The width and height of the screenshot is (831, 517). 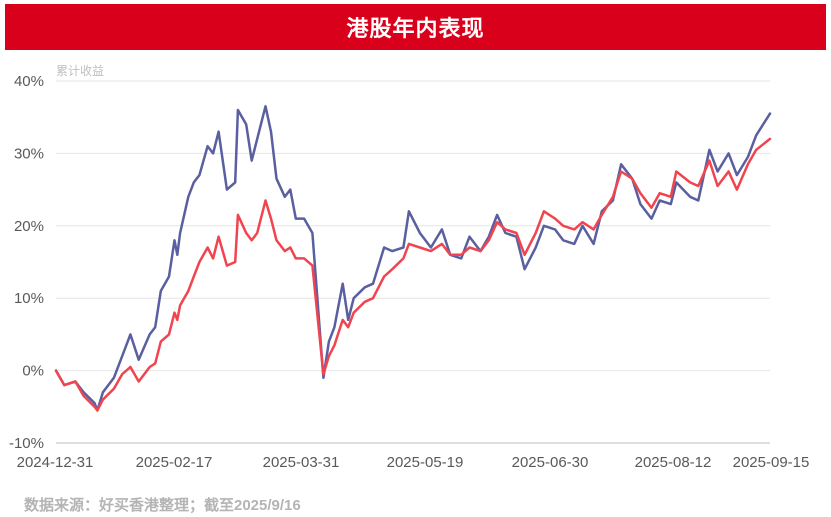 What do you see at coordinates (174, 462) in the screenshot?
I see `x-tick-label: 2025-02-17` at bounding box center [174, 462].